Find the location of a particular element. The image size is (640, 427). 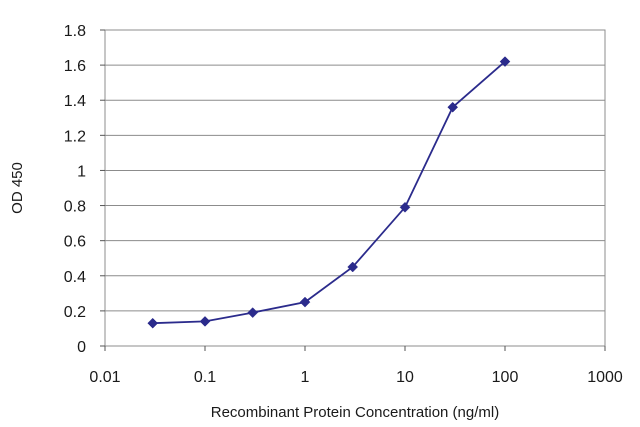

x-tick-label: 100 is located at coordinates (505, 377).